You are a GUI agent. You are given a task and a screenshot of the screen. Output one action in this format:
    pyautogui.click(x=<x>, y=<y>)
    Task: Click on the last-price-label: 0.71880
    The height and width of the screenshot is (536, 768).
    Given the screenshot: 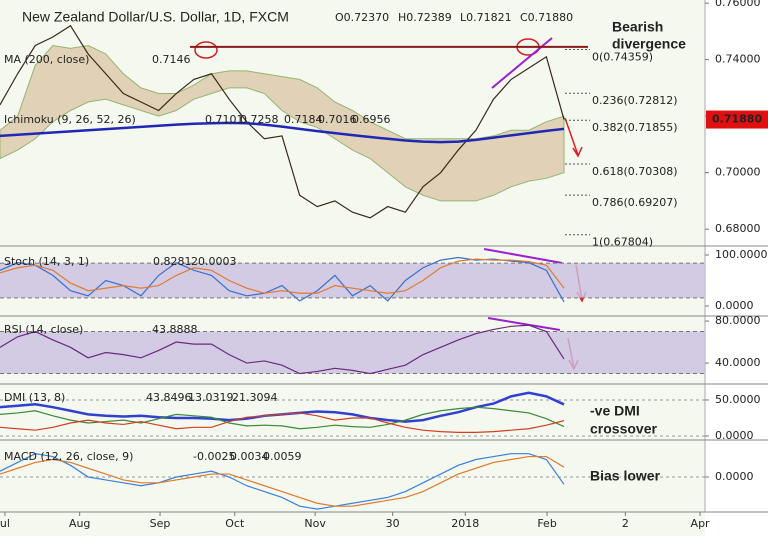 What is the action you would take?
    pyautogui.click(x=737, y=119)
    